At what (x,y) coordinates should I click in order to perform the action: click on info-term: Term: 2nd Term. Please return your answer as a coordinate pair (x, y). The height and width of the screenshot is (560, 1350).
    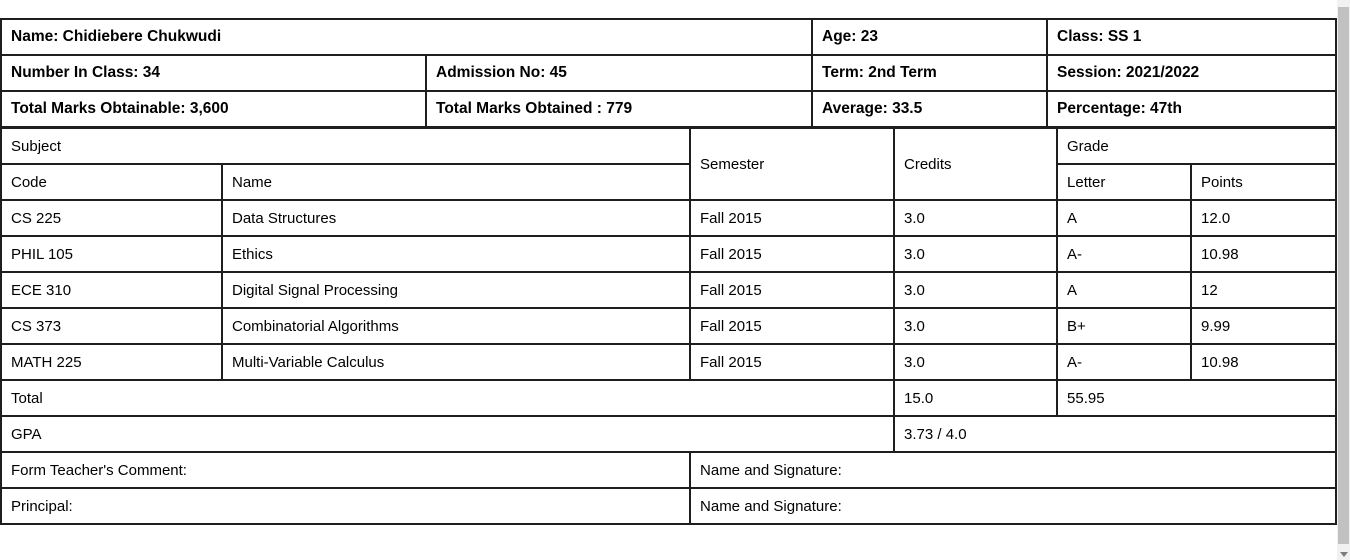
    Looking at the image, I should click on (929, 73).